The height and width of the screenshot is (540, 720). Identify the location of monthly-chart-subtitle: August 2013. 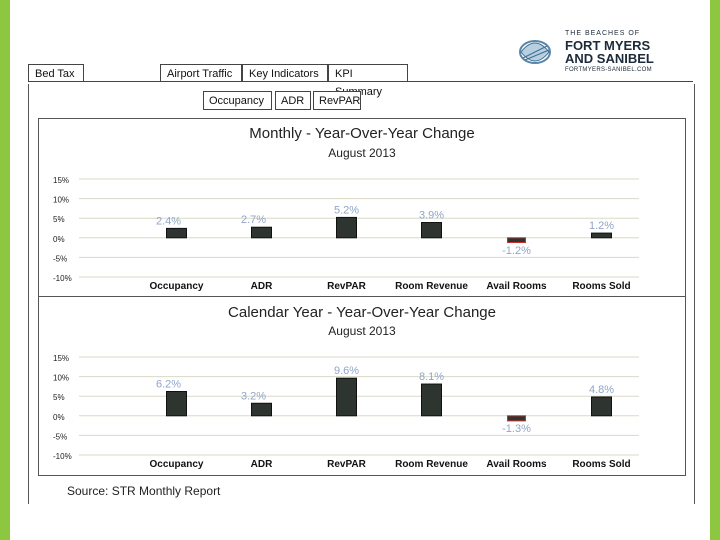
(362, 153).